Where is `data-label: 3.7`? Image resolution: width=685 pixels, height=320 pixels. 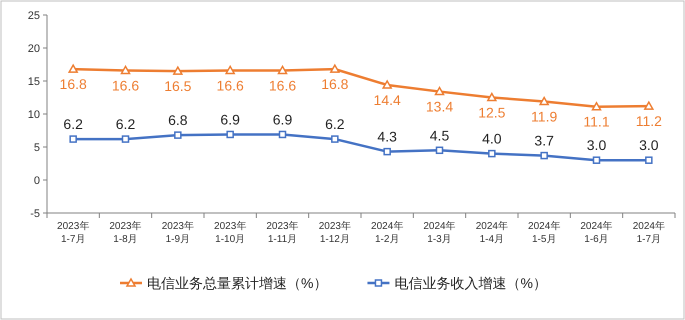
data-label: 3.7 is located at coordinates (544, 140).